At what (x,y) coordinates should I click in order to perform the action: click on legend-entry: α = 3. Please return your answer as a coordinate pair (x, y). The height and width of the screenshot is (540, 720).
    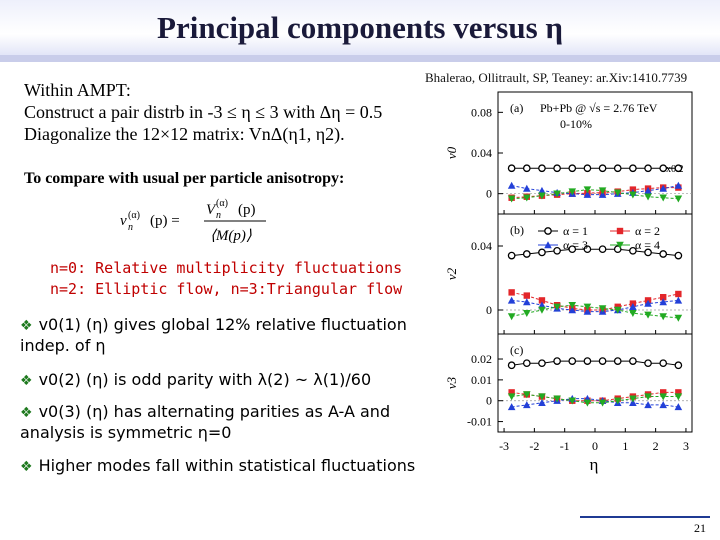
    Looking at the image, I should click on (575, 245).